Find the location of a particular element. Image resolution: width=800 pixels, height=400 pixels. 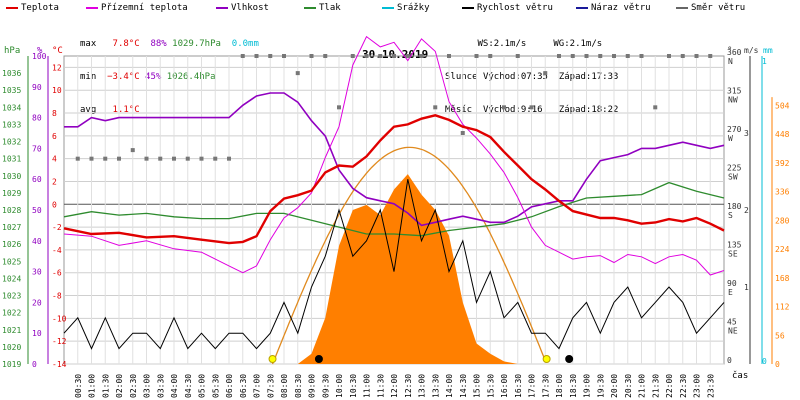

tick-label-time: 20:30 is located at coordinates (628, 386).